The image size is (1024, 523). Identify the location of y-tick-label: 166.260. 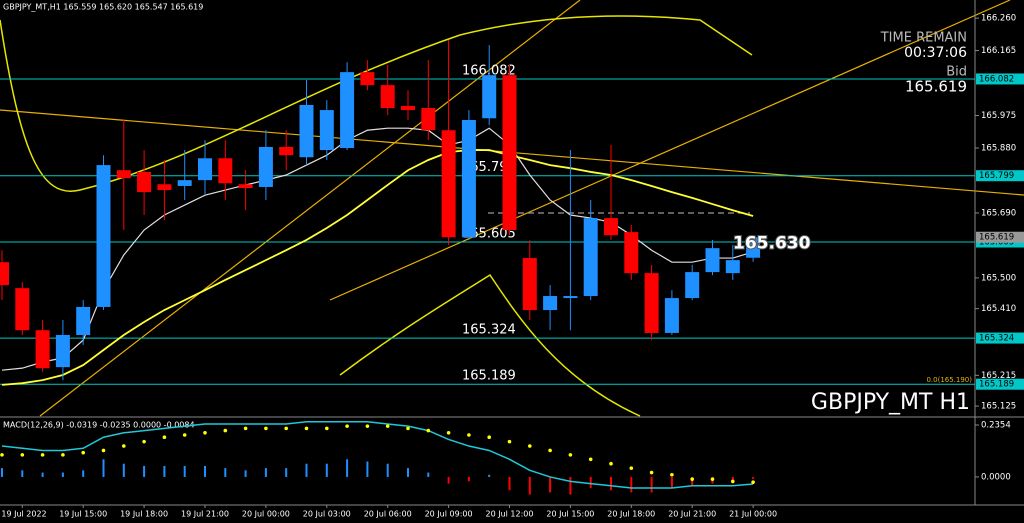
(998, 19).